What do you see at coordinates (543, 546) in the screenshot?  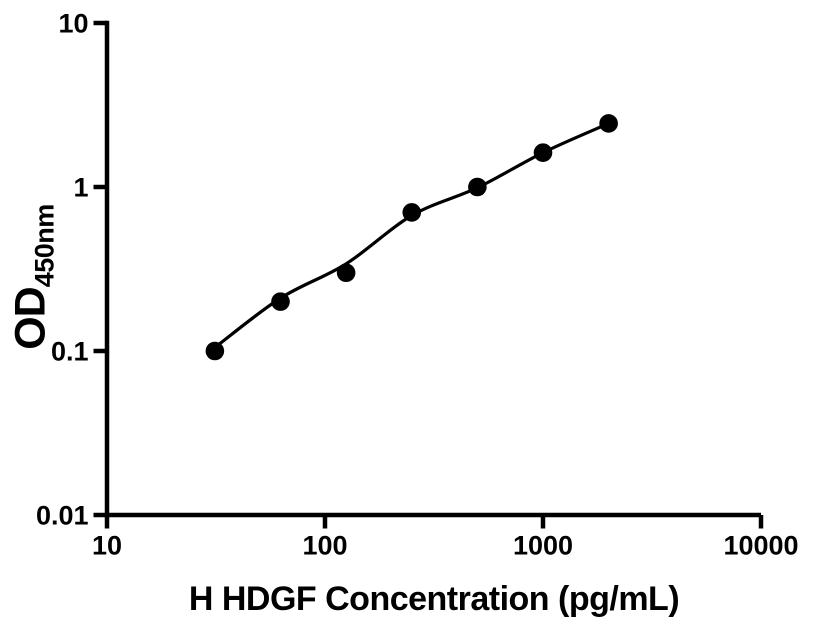 I see `x-tick-label: 1000` at bounding box center [543, 546].